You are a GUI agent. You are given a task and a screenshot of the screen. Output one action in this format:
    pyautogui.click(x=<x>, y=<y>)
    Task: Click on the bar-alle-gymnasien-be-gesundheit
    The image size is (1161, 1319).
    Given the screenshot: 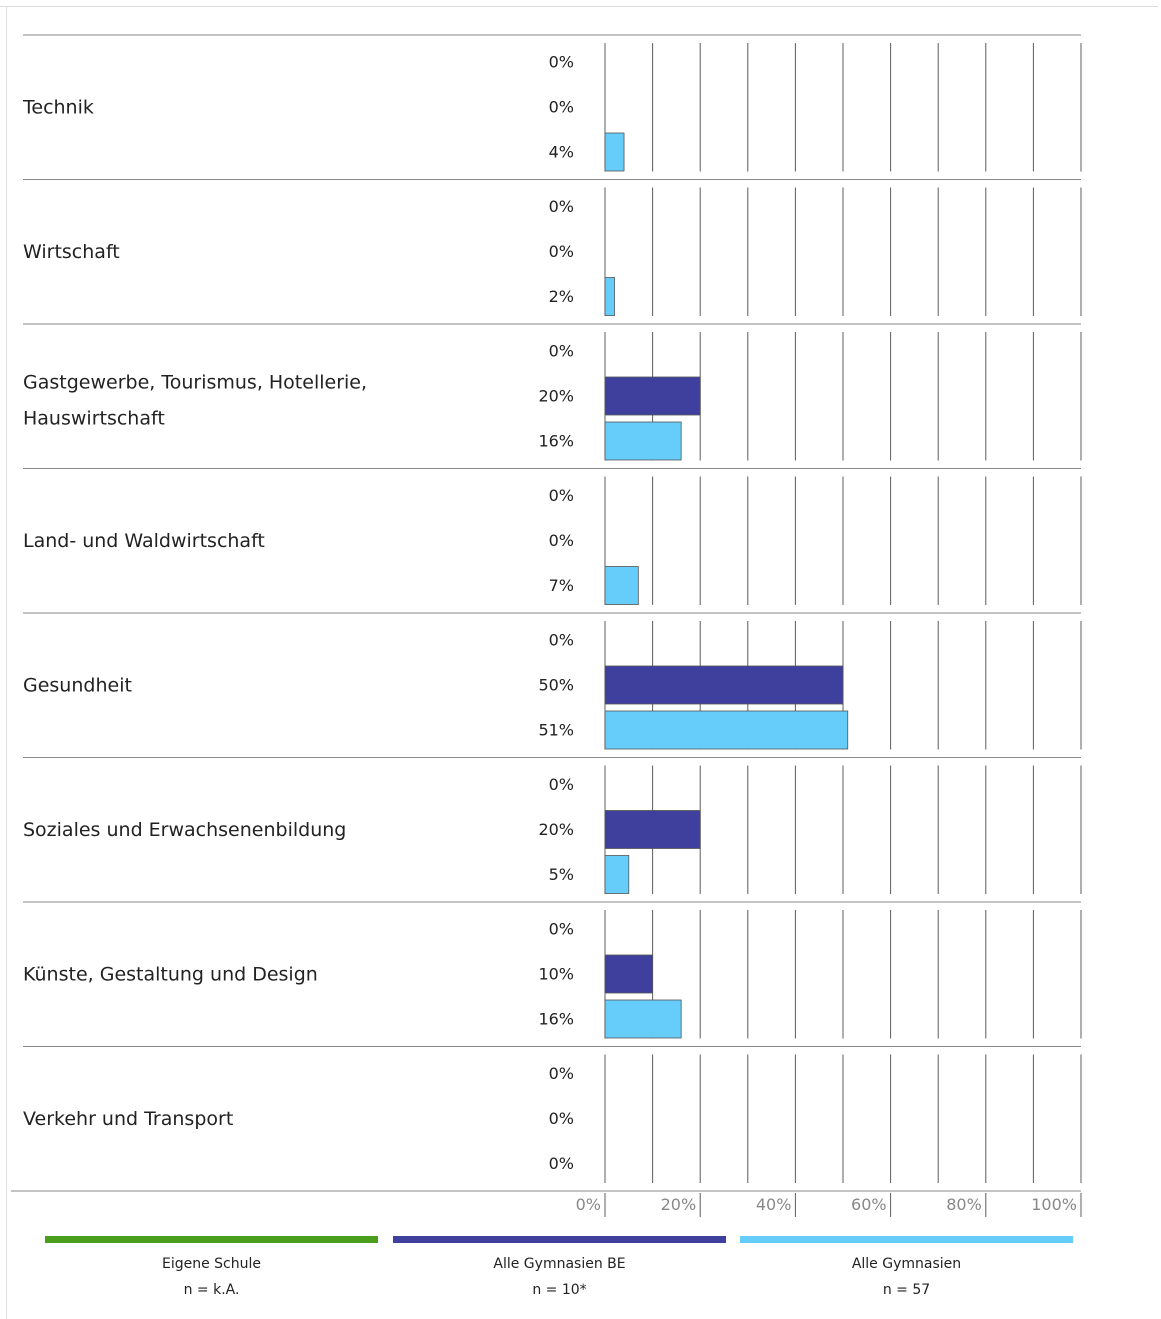 What is the action you would take?
    pyautogui.click(x=724, y=685)
    